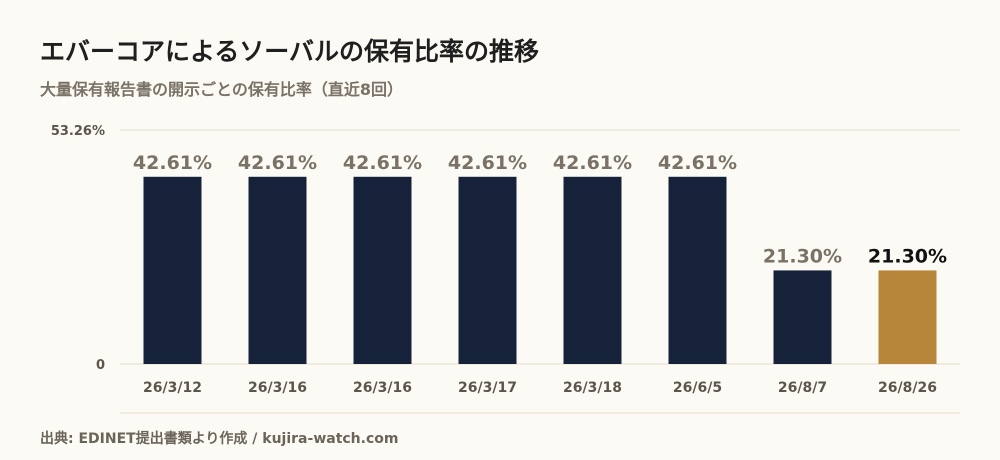 Image resolution: width=1000 pixels, height=460 pixels. What do you see at coordinates (592, 388) in the screenshot?
I see `x-tick-label: 26/3/18` at bounding box center [592, 388].